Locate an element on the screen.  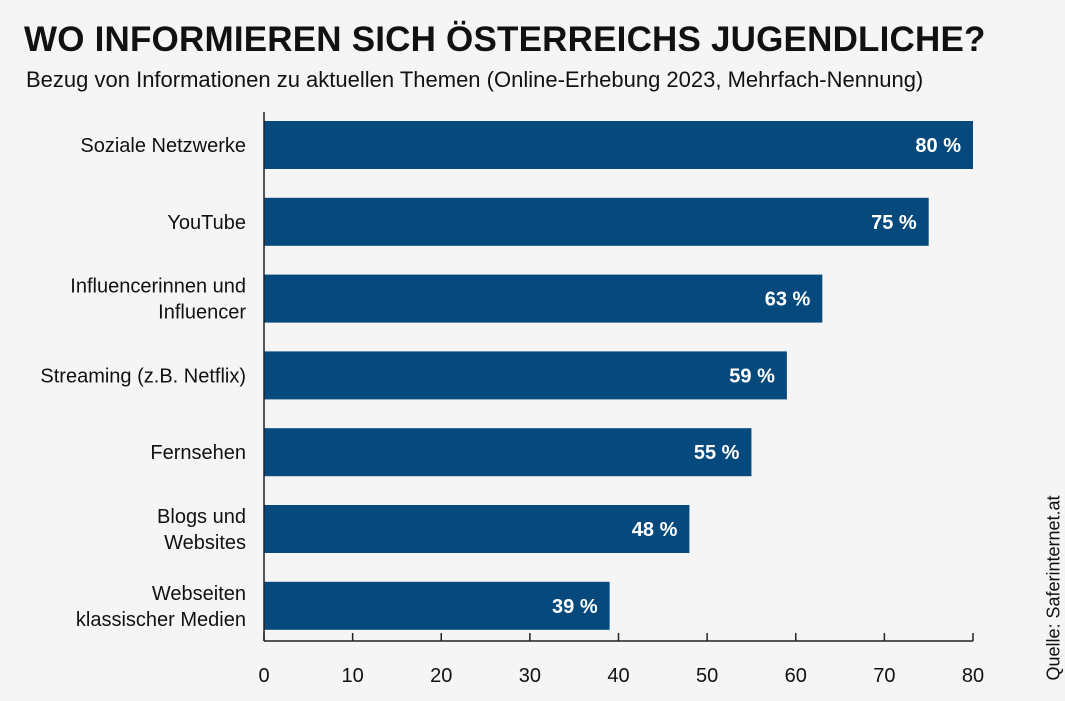
category-label: Fernsehen is located at coordinates (198, 453).